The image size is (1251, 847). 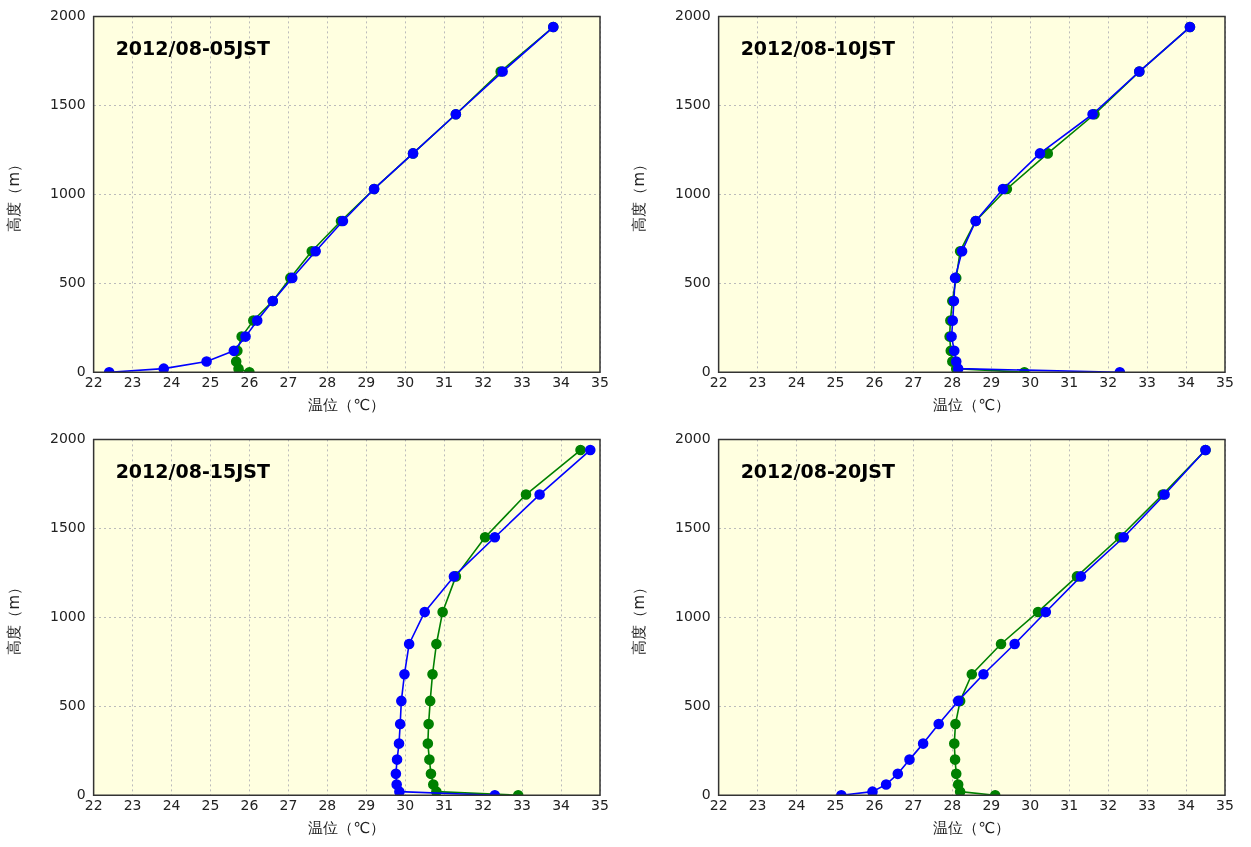 I want to click on text: 2012/08-20JST, so click(x=817, y=471).